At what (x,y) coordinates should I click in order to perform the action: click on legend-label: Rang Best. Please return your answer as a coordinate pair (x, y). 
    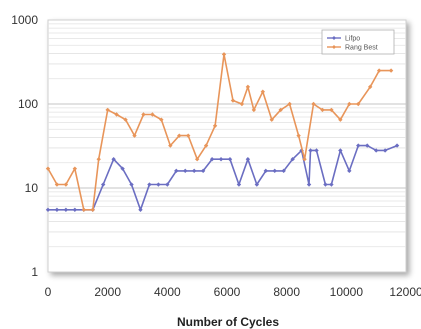
    Looking at the image, I should click on (361, 48).